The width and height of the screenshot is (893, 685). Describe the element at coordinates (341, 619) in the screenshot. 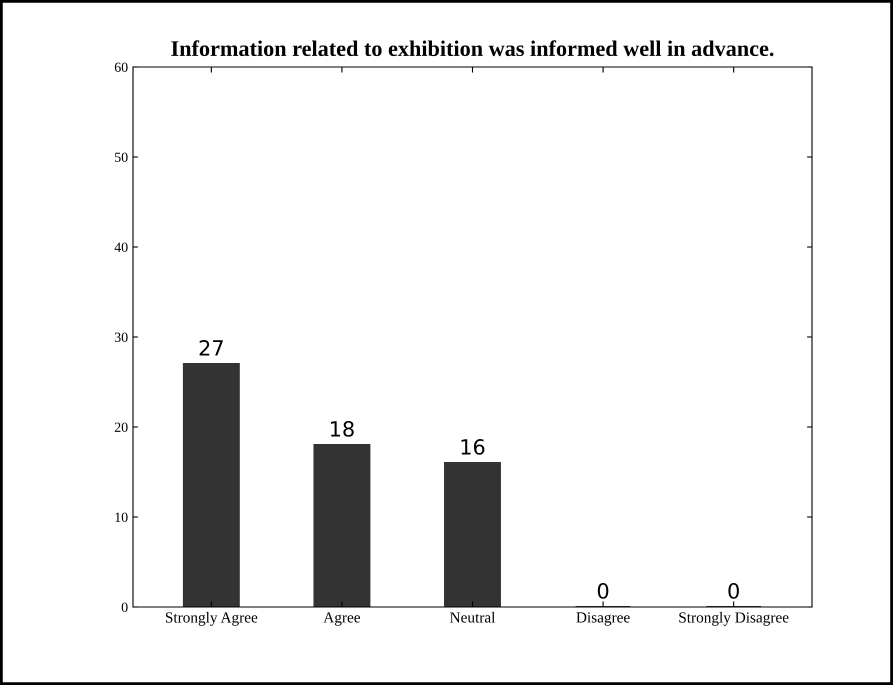

I see `x-tick-label: Agree` at that location.